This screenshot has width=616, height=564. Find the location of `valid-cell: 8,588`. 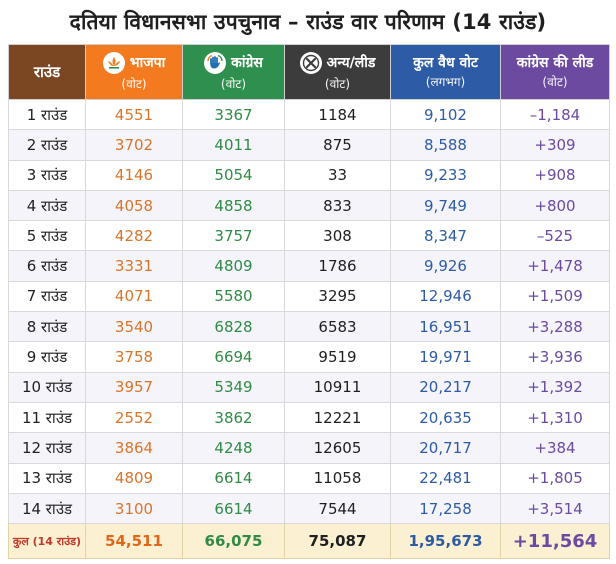

valid-cell: 8,588 is located at coordinates (445, 145).